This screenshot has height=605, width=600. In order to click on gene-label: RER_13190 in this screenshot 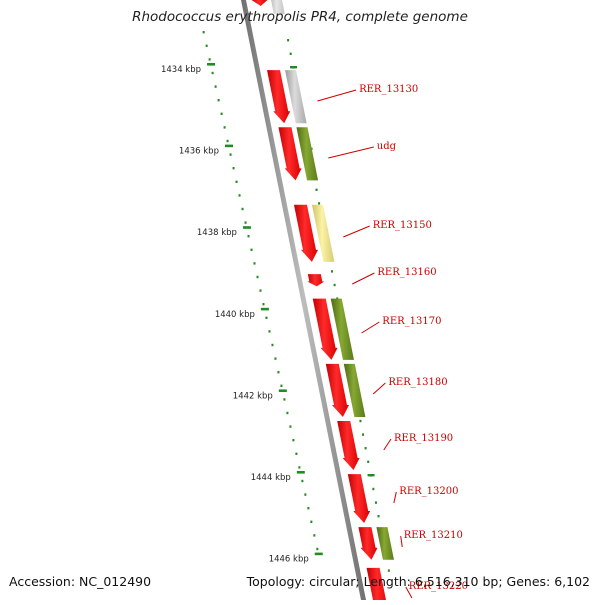, I will do `click(423, 438)`.